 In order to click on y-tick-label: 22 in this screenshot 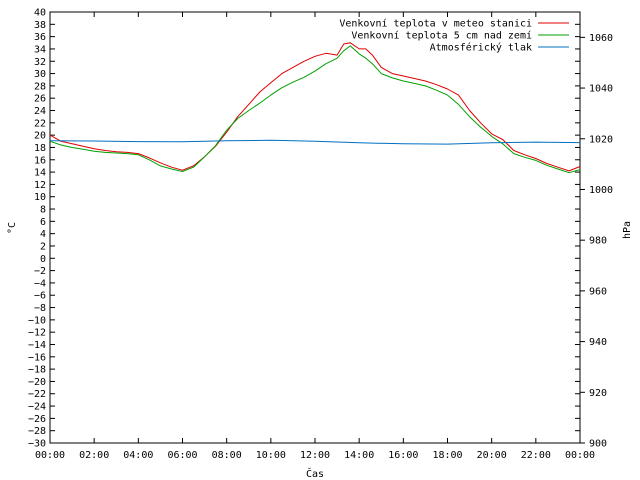, I will do `click(40, 123)`.